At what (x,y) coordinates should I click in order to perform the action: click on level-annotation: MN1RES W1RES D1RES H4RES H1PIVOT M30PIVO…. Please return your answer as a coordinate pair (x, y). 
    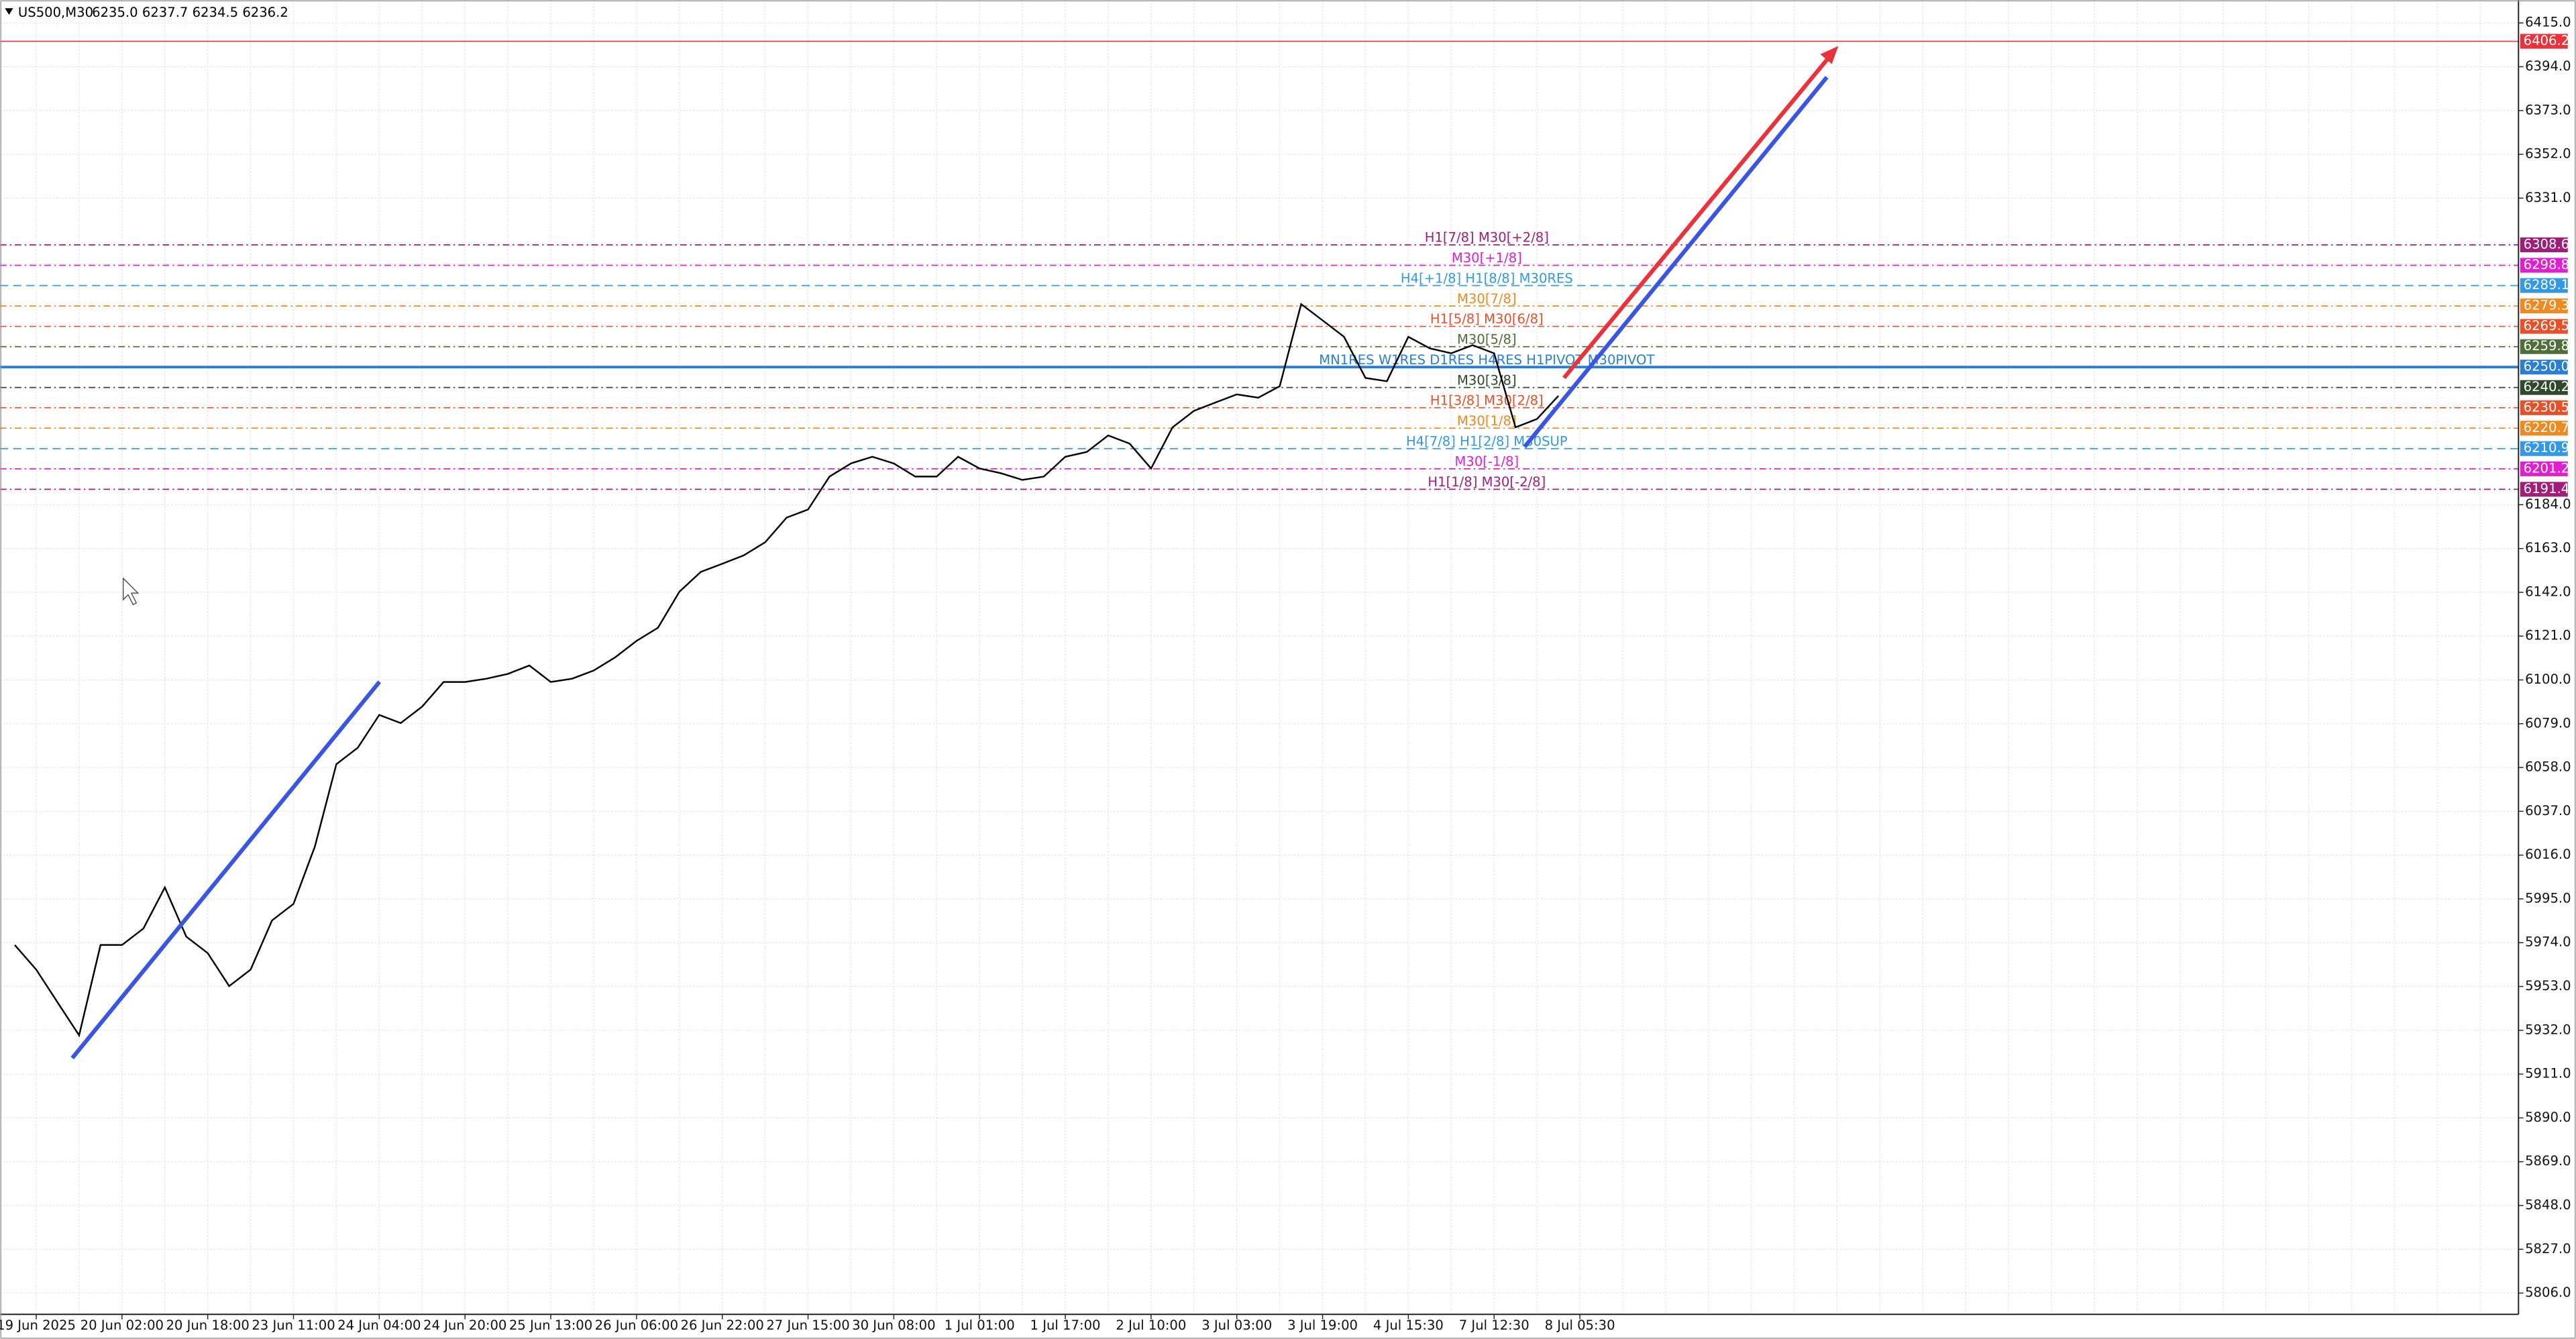
    Looking at the image, I should click on (1487, 360).